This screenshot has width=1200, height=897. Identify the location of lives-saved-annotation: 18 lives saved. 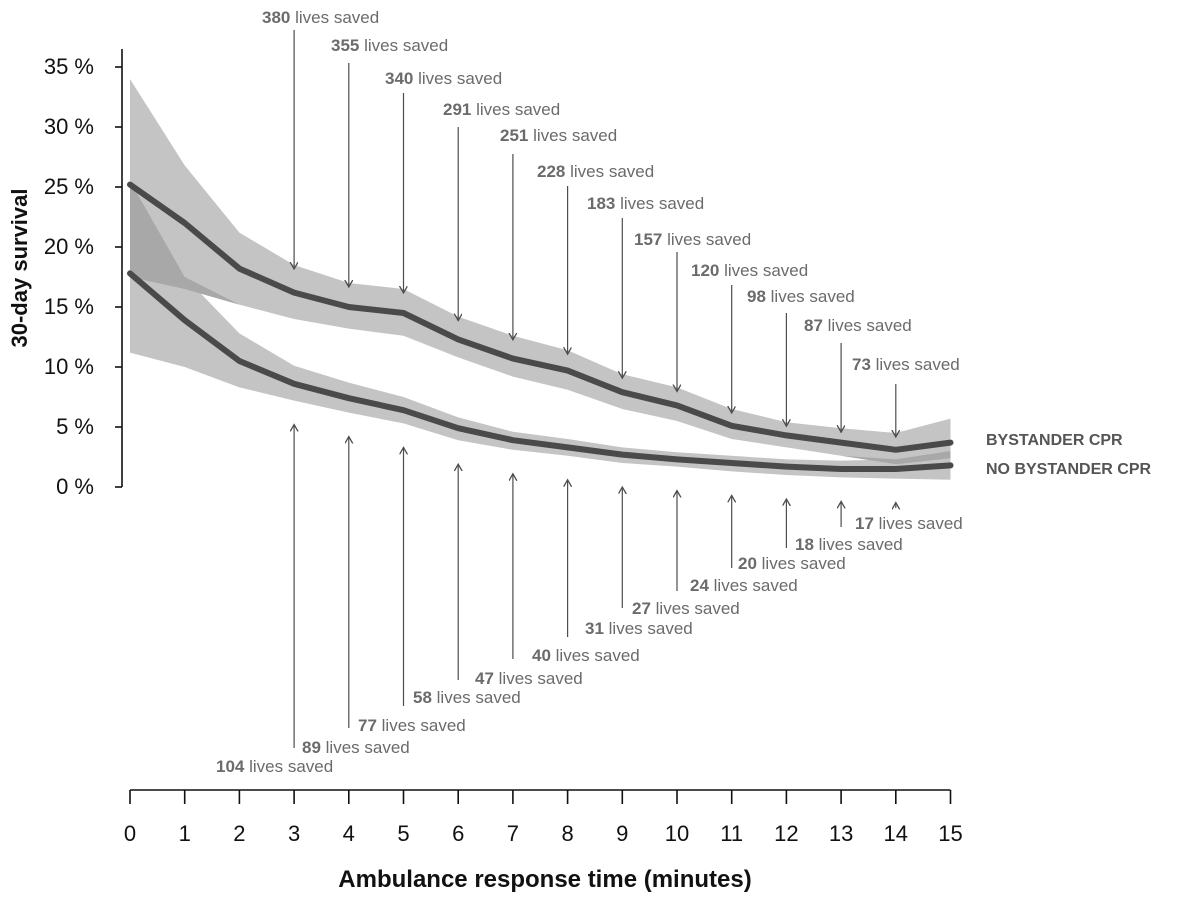
(849, 544).